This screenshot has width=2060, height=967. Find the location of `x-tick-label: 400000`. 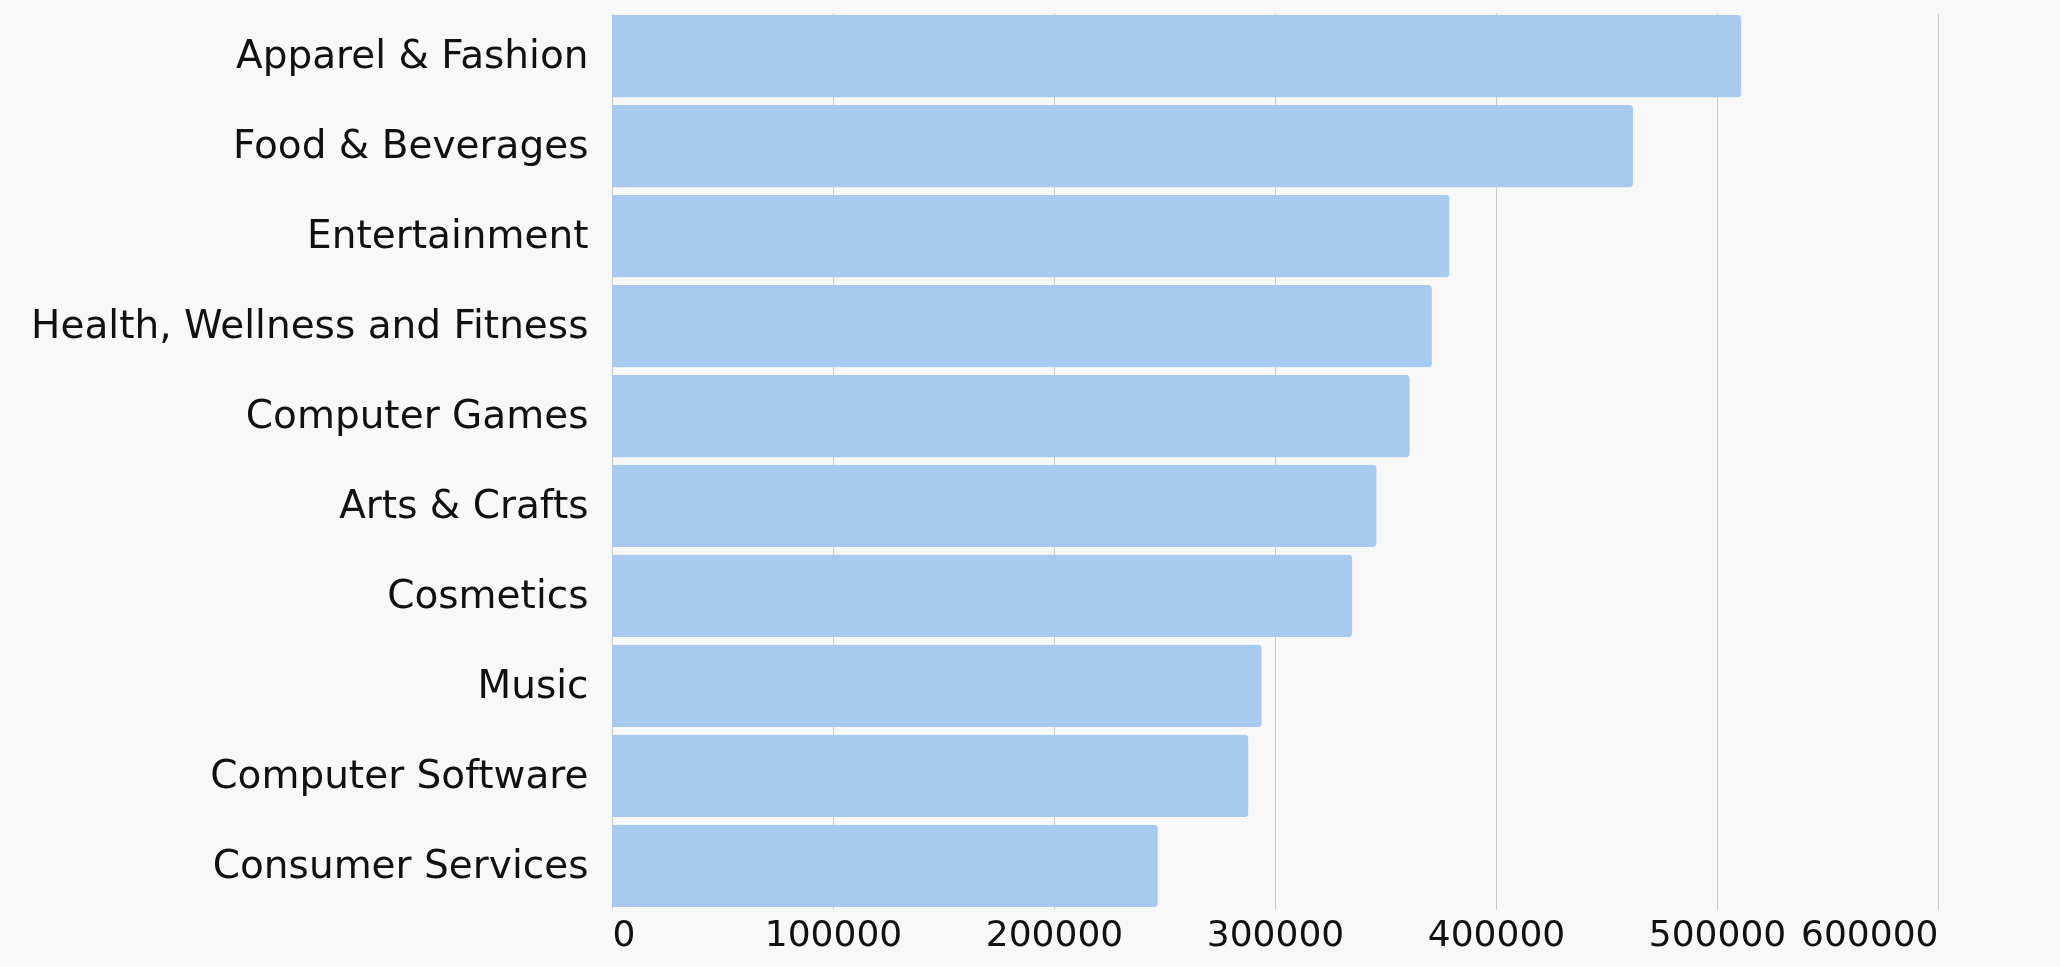

x-tick-label: 400000 is located at coordinates (1496, 933).